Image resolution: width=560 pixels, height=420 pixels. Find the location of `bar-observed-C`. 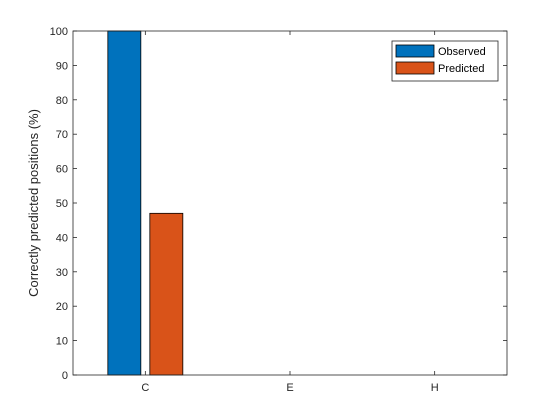

bar-observed-C is located at coordinates (124, 203).